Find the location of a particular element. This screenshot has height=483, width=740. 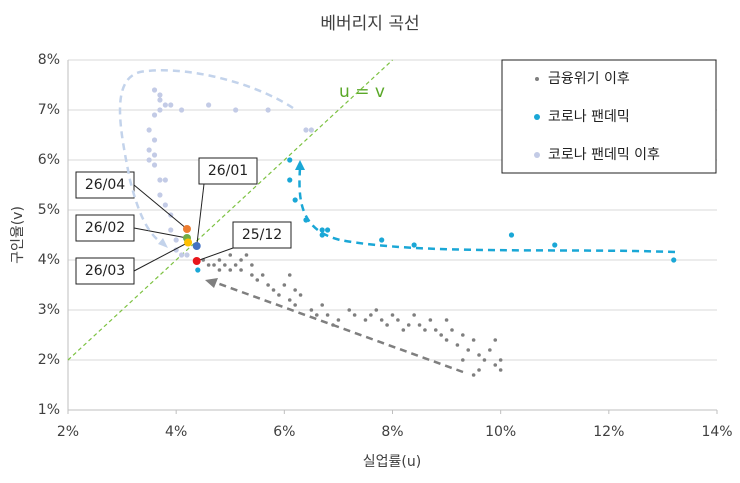

y-tick-label: 6% is located at coordinates (49, 160).